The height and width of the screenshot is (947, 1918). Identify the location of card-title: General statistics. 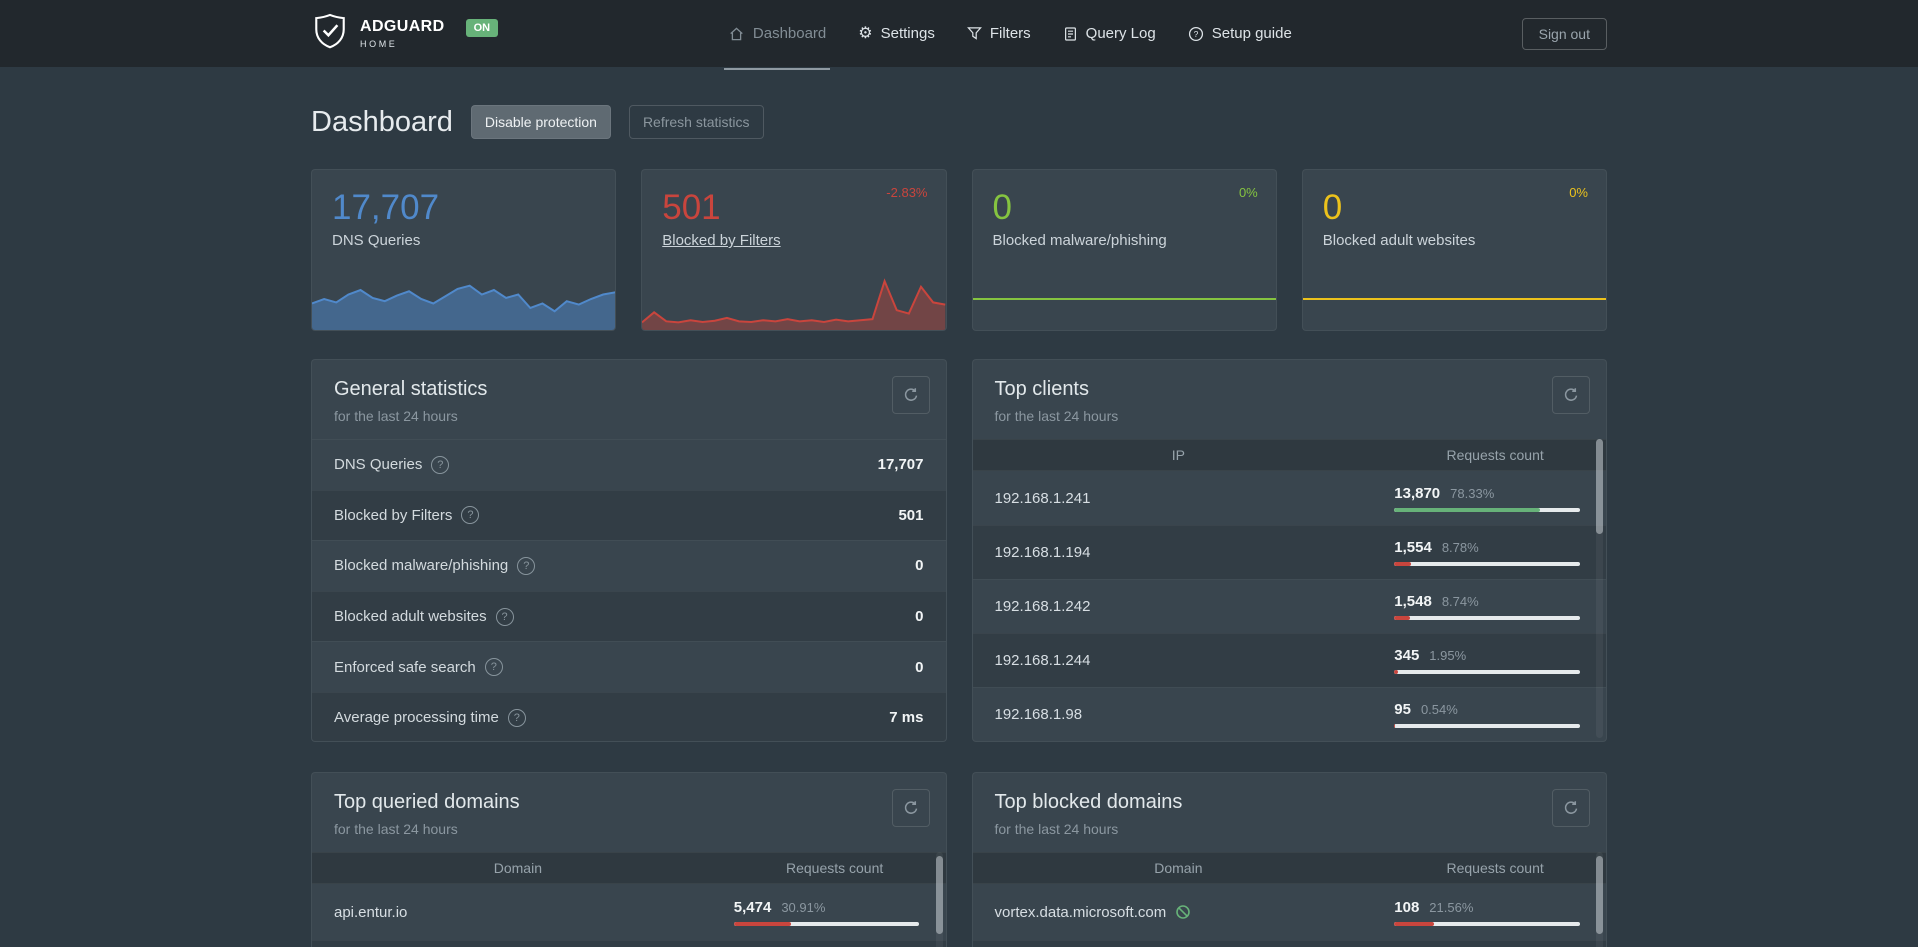
(411, 389).